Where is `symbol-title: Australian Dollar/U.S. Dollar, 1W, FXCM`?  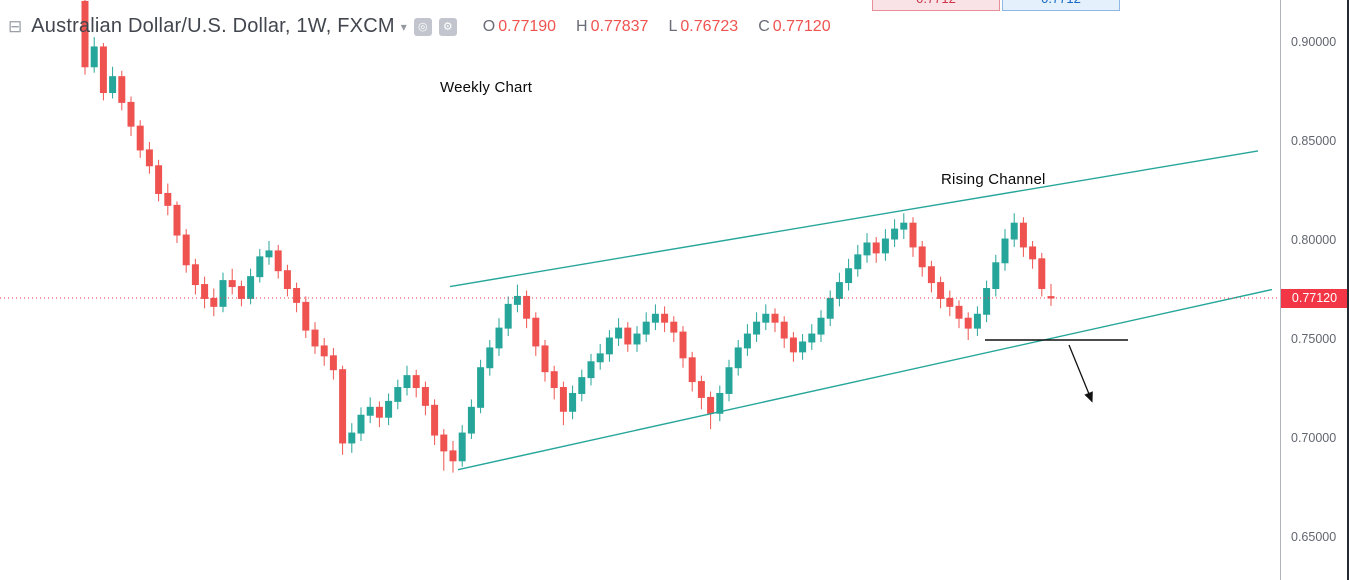
symbol-title: Australian Dollar/U.S. Dollar, 1W, FXCM is located at coordinates (213, 26).